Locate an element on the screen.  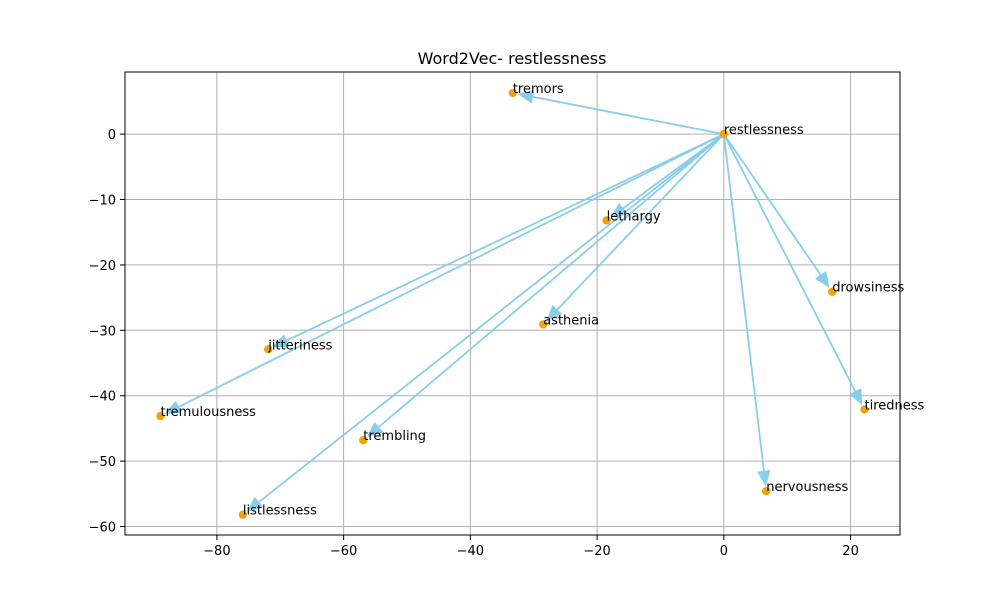
point-label-listlessness: listlessness is located at coordinates (280, 511).